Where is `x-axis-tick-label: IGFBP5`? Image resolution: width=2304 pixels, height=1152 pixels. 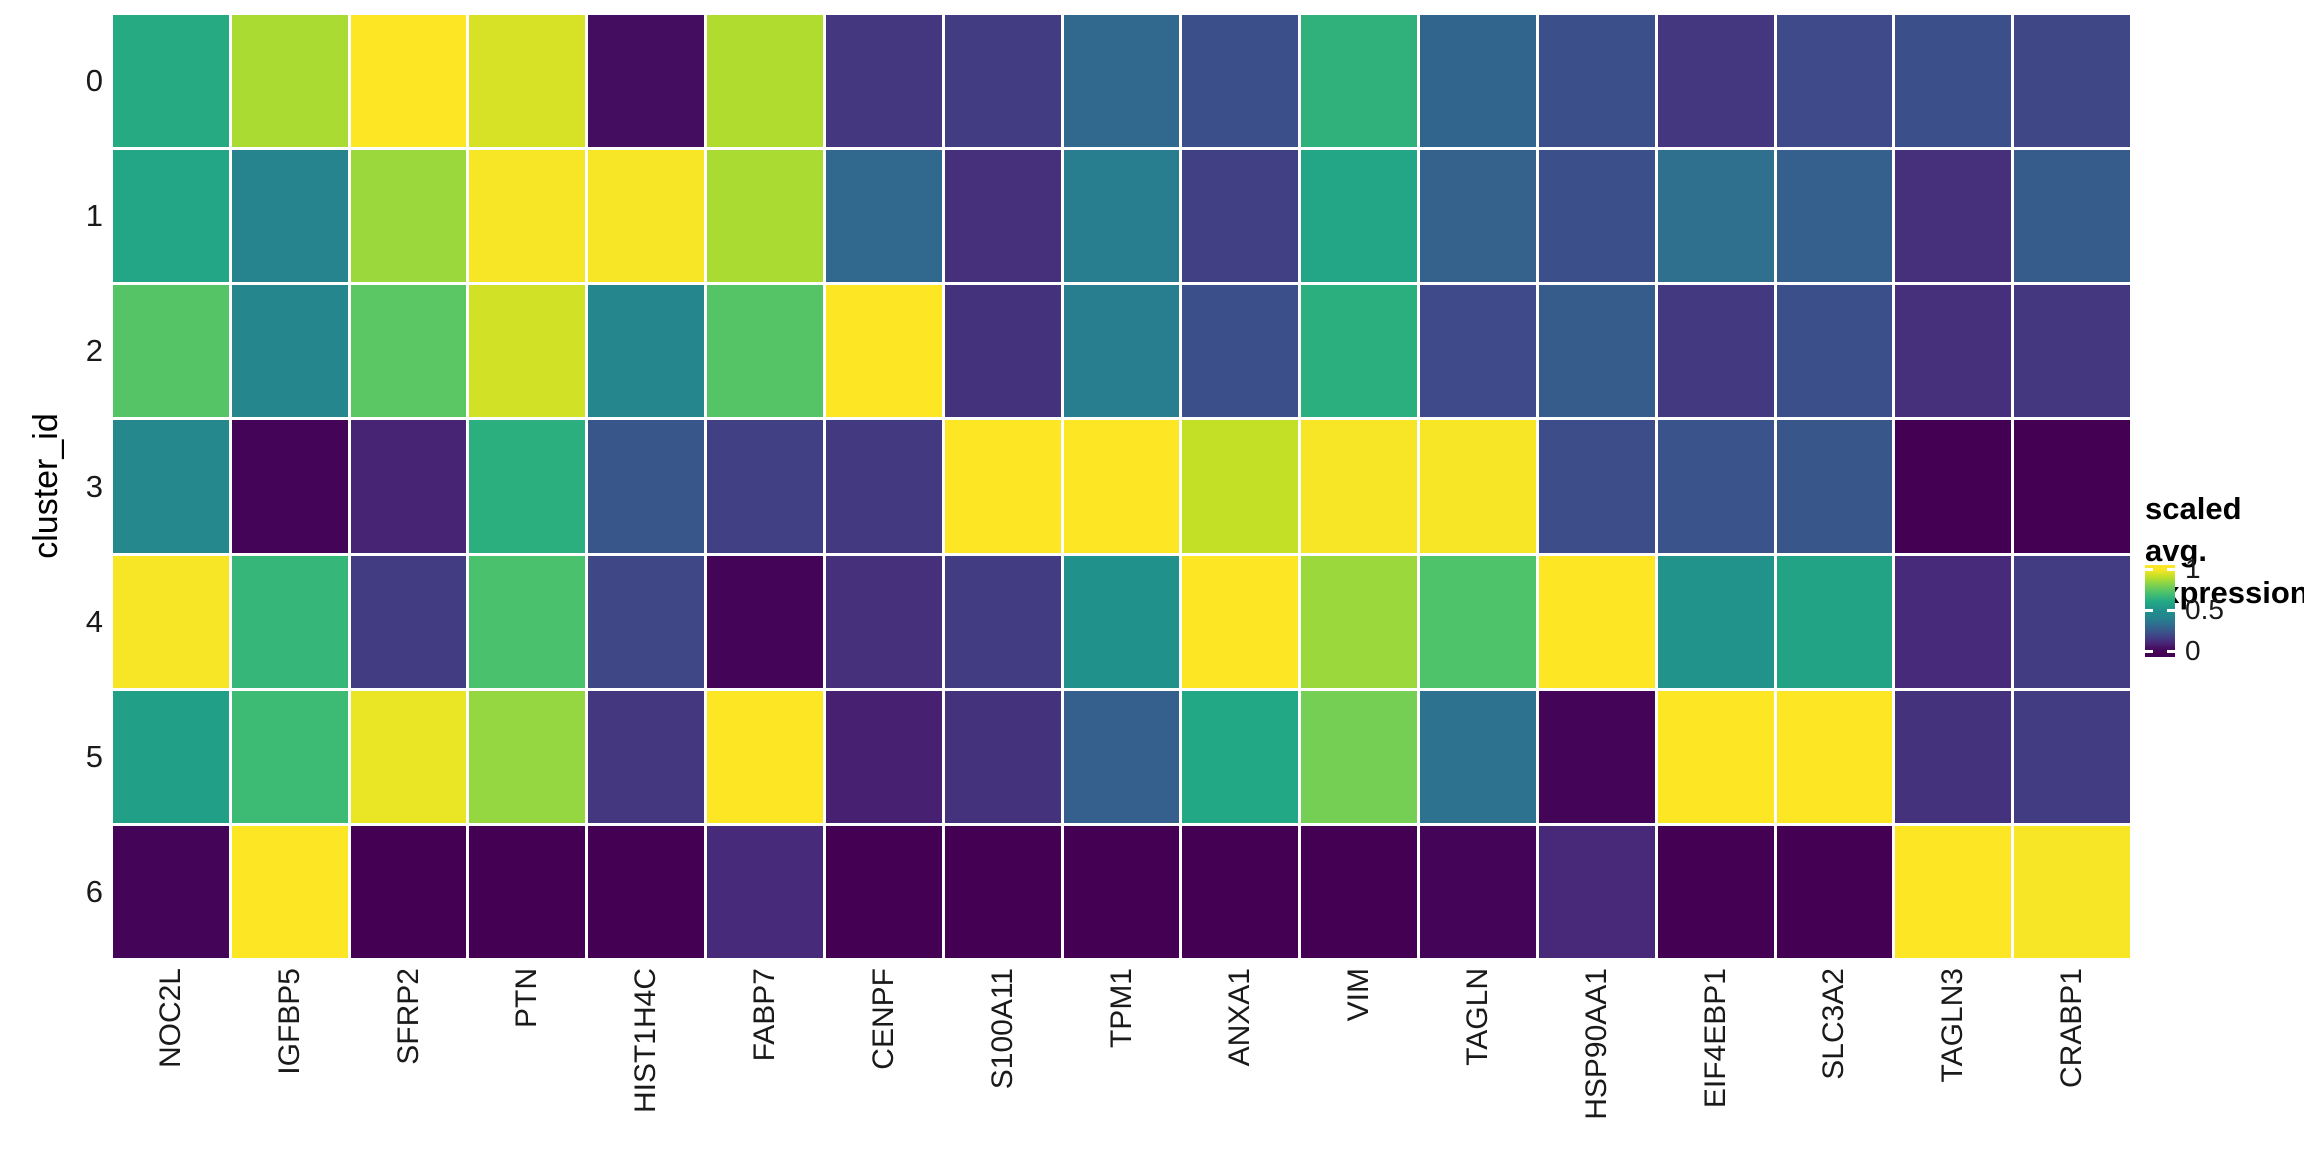
x-axis-tick-label: IGFBP5 is located at coordinates (289, 1021).